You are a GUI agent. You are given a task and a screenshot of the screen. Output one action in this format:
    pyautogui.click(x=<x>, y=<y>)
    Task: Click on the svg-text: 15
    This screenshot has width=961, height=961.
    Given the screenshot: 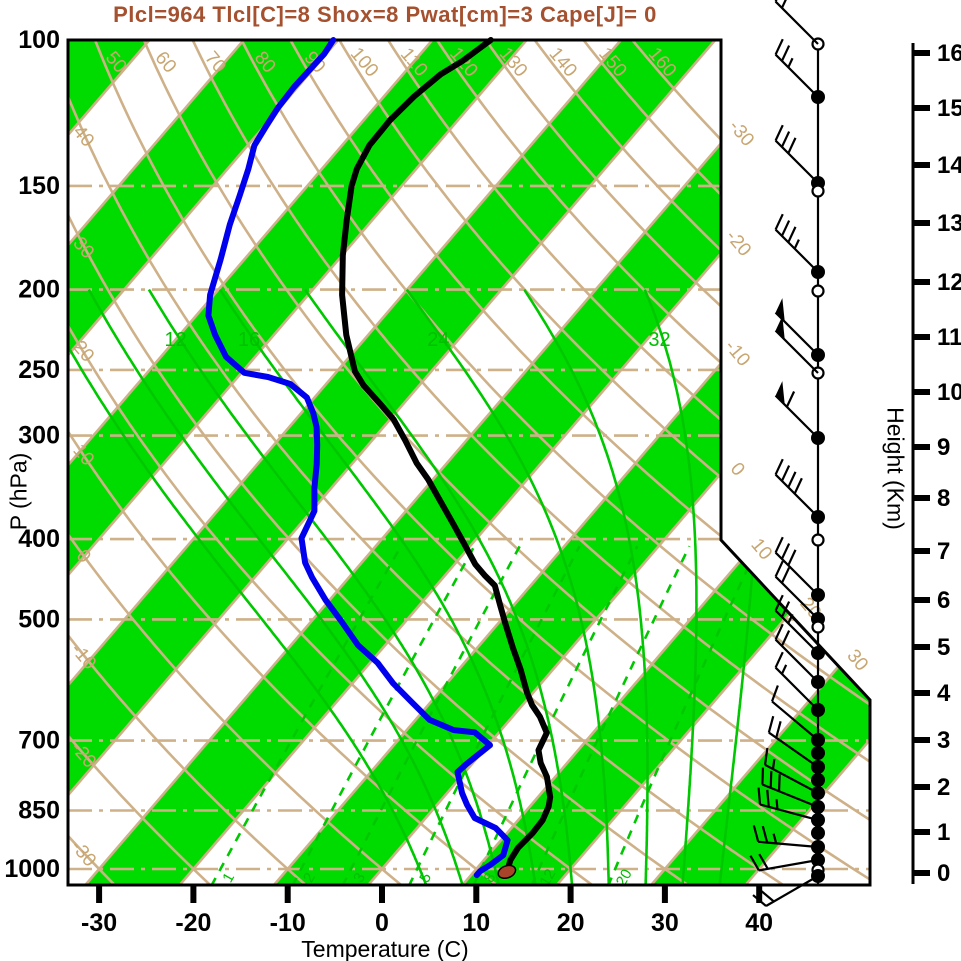 What is the action you would take?
    pyautogui.click(x=949, y=108)
    